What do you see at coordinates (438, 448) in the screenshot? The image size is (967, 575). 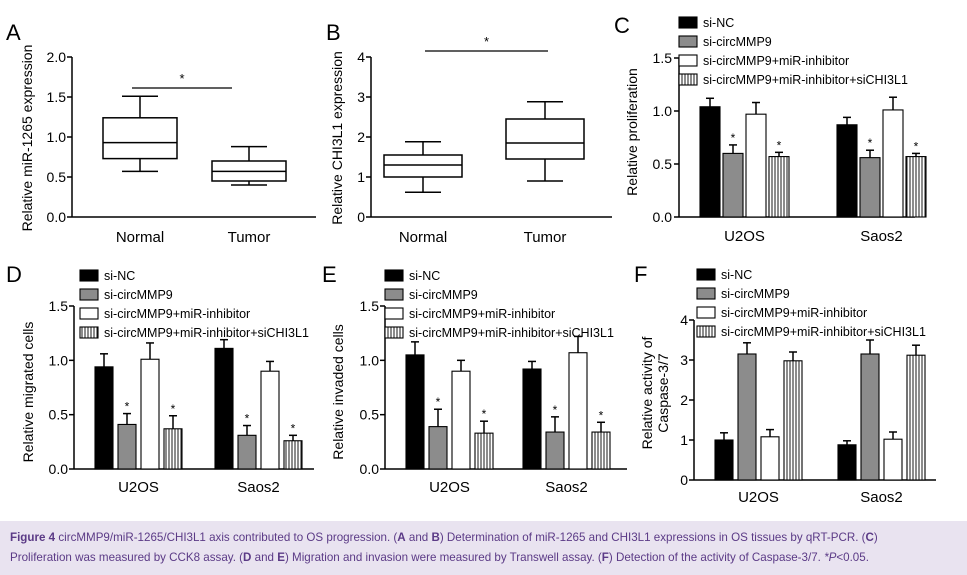 I see `bar-e-u2os-s2` at bounding box center [438, 448].